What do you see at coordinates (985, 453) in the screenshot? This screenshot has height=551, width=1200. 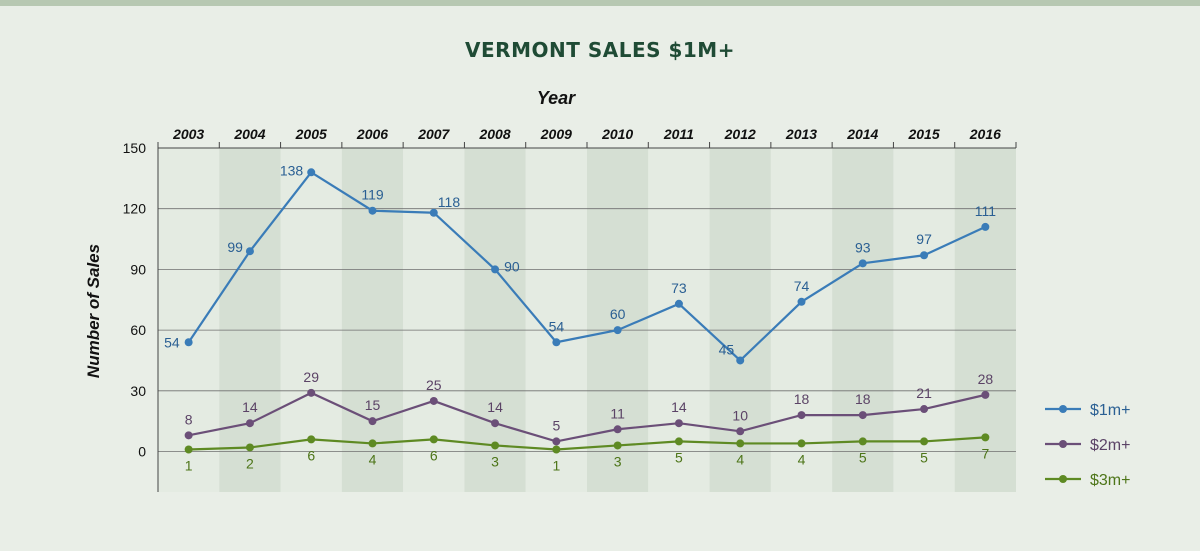 I see `data-label: 7` at bounding box center [985, 453].